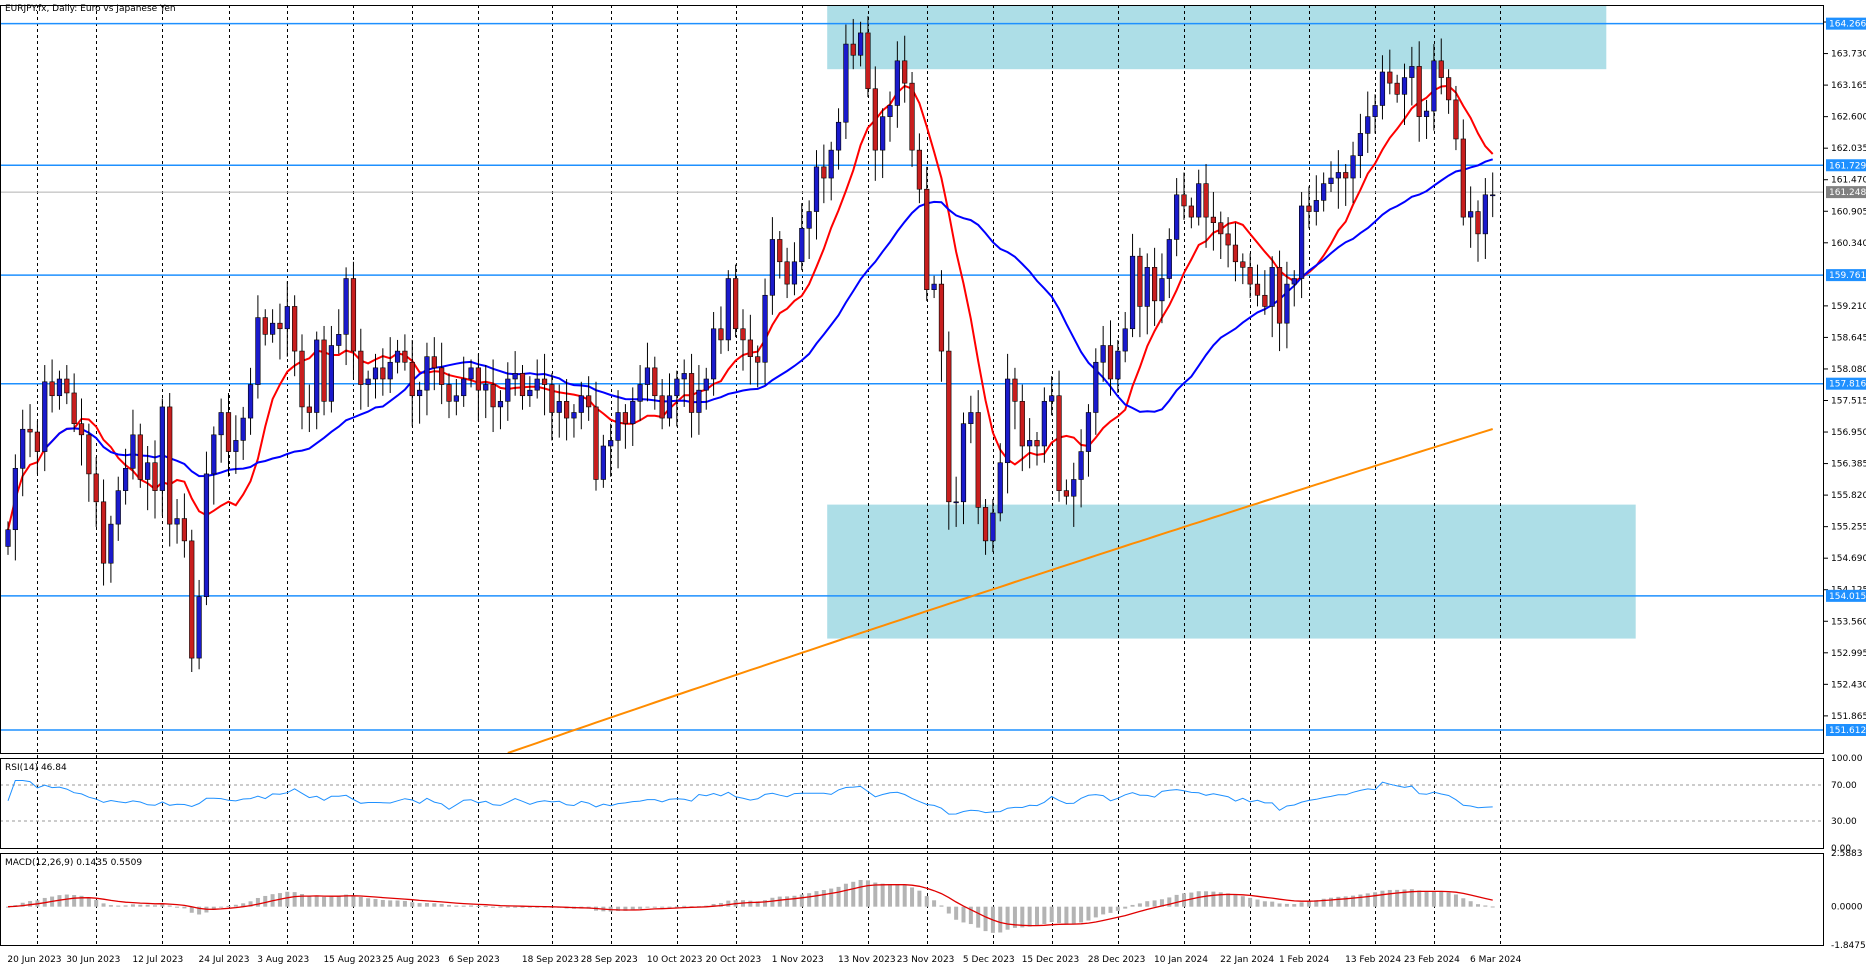  Describe the element at coordinates (1847, 193) in the screenshot. I see `current-price-label-text: 161.248` at that location.